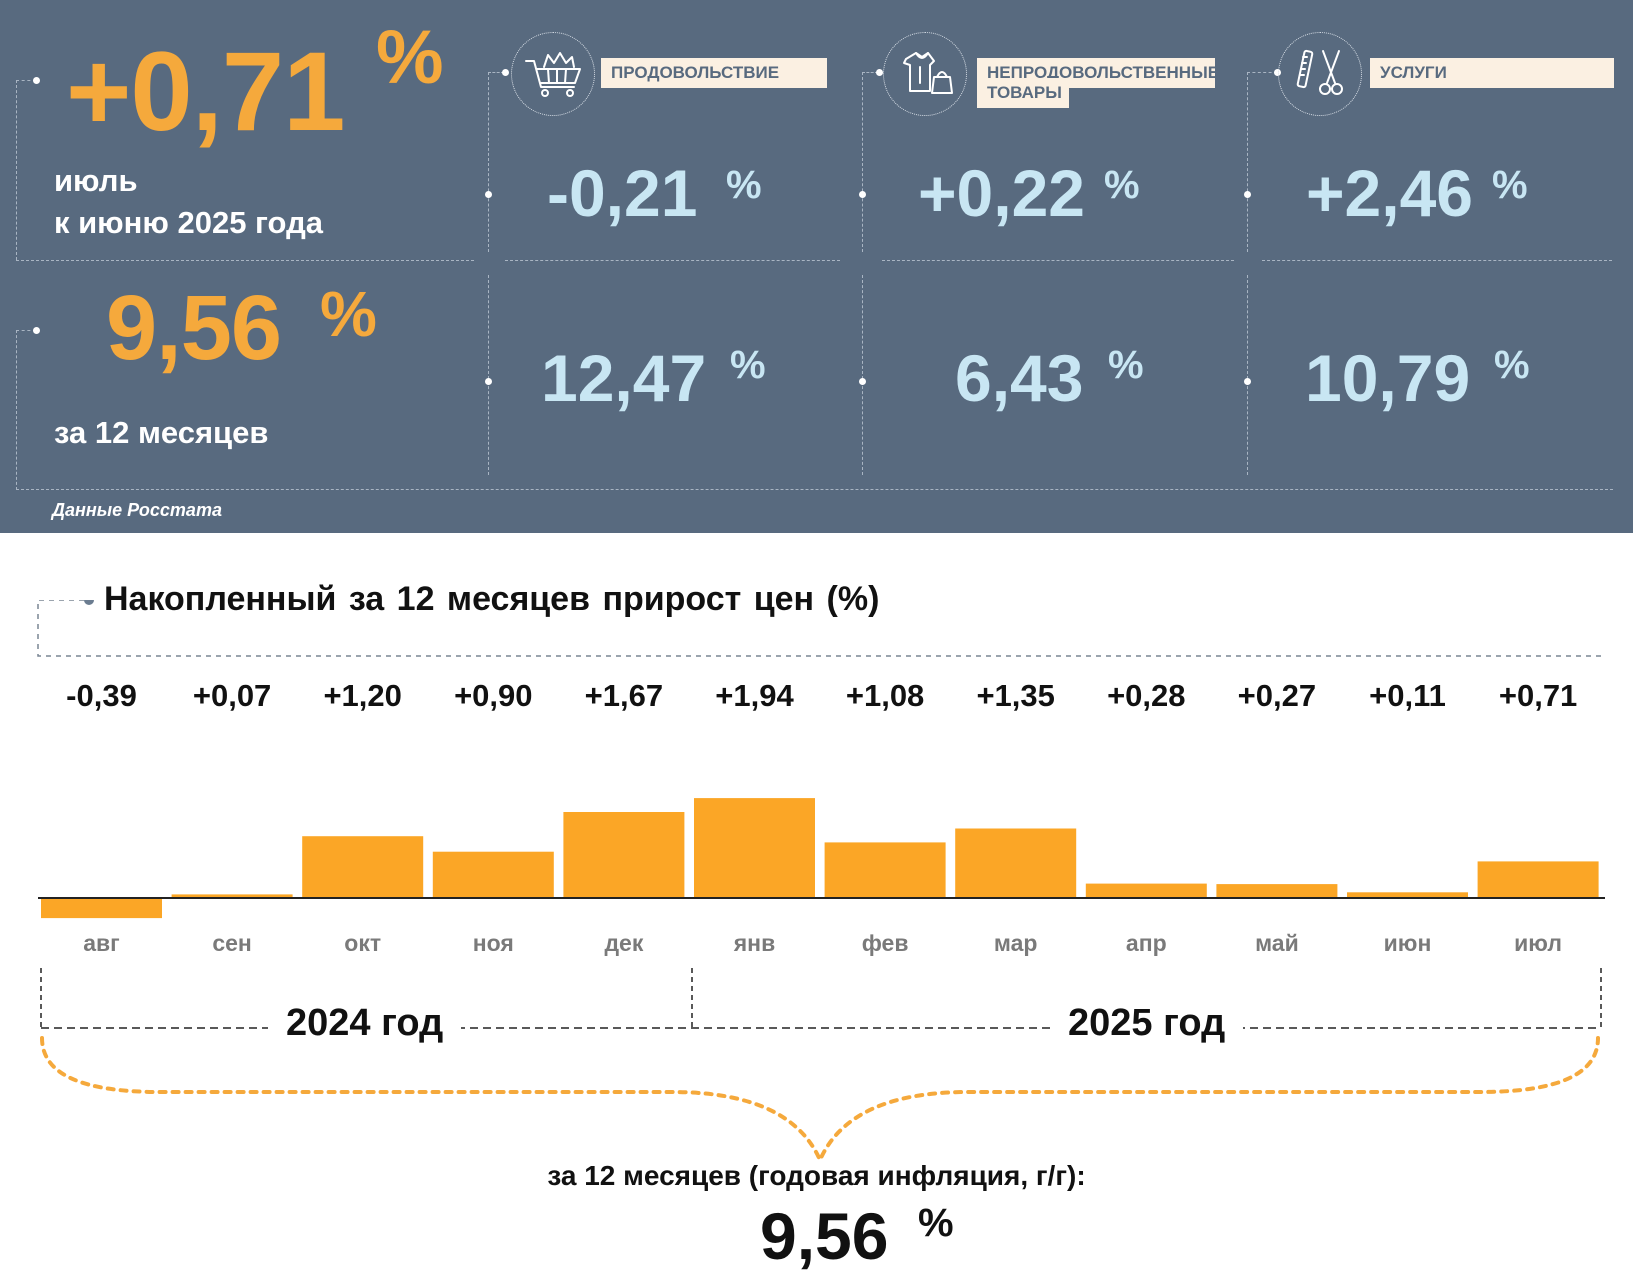 The width and height of the screenshot is (1633, 1285). I want to click on bar-окт, so click(363, 867).